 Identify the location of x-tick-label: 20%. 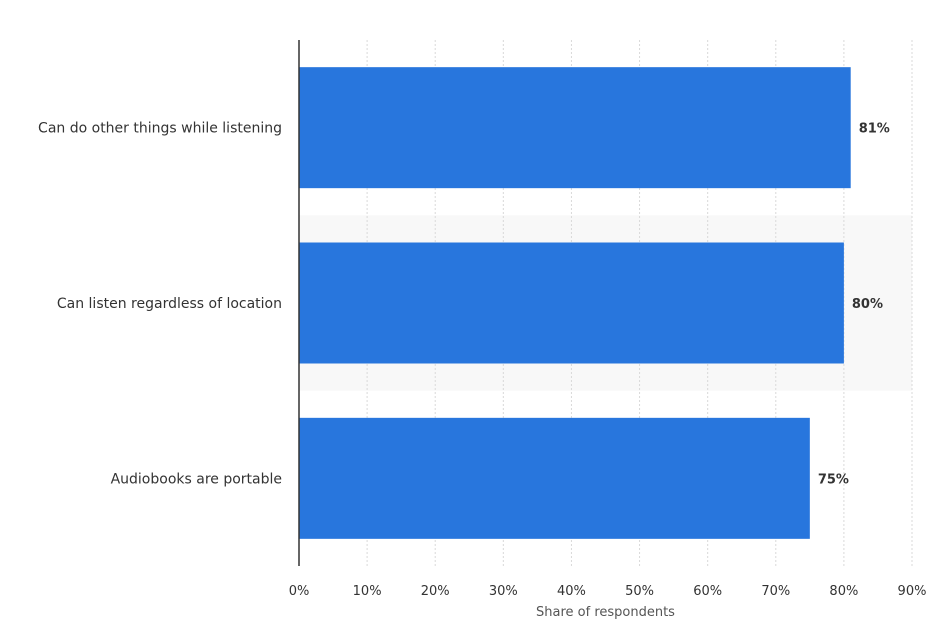
(435, 591).